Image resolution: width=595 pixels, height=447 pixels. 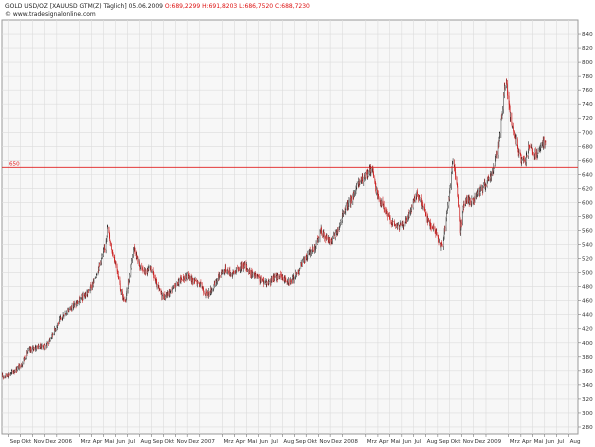 I want to click on x-tick-label: Okt, so click(x=312, y=442).